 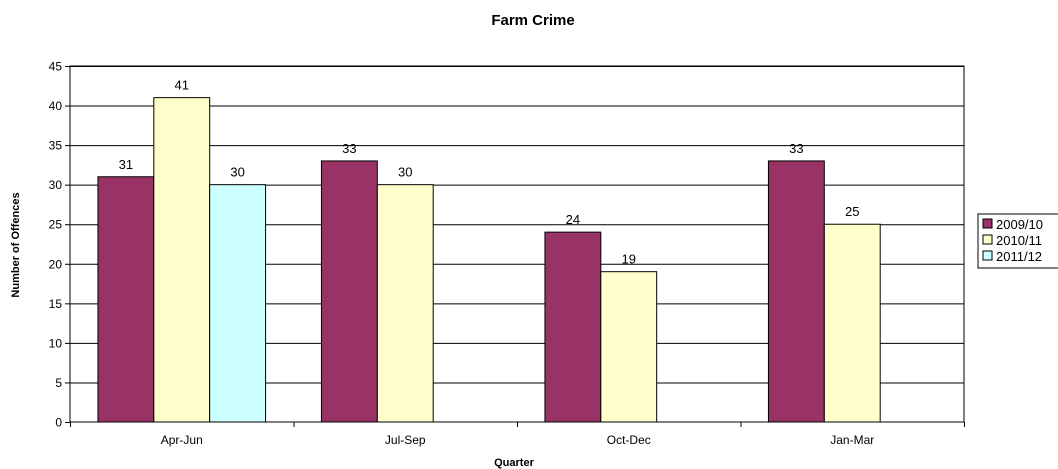 What do you see at coordinates (852, 211) in the screenshot?
I see `data-label: 25` at bounding box center [852, 211].